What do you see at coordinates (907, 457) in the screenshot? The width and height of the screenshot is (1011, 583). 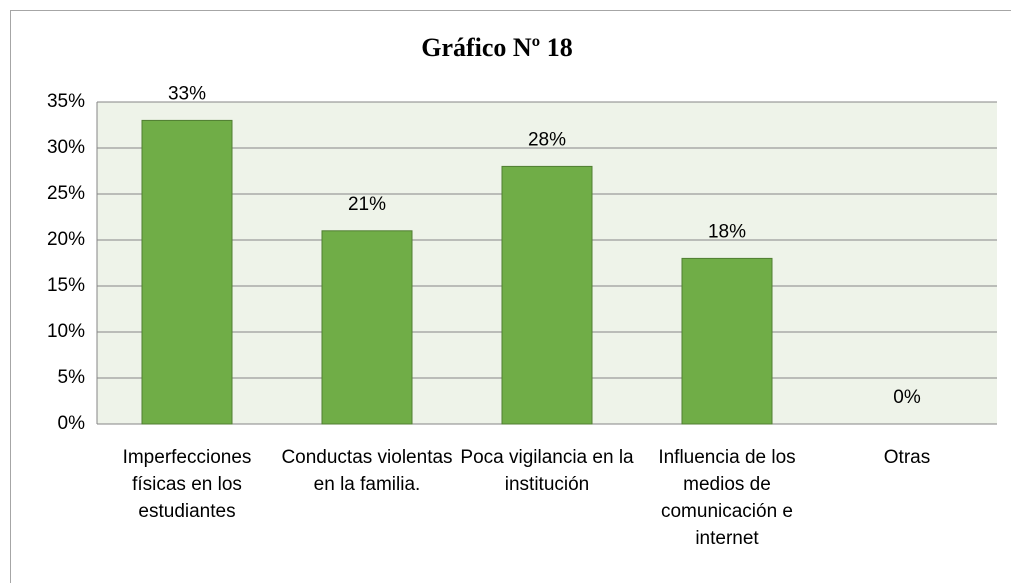 I see `x-tick-label: Otras` at bounding box center [907, 457].